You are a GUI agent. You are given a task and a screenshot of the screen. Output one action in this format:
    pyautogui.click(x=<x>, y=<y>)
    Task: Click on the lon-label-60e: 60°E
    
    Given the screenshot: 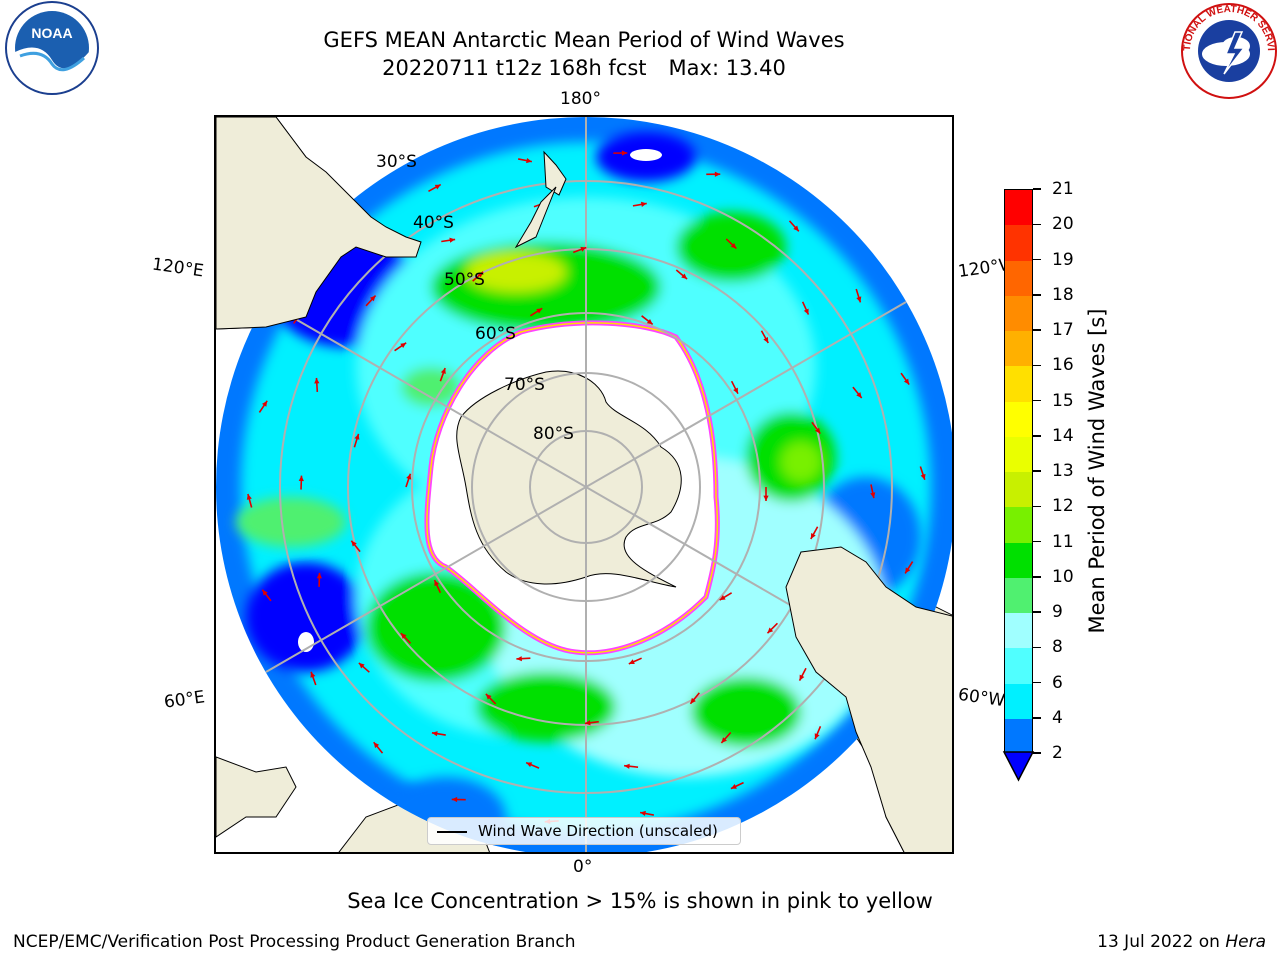 What is the action you would take?
    pyautogui.click(x=184, y=700)
    